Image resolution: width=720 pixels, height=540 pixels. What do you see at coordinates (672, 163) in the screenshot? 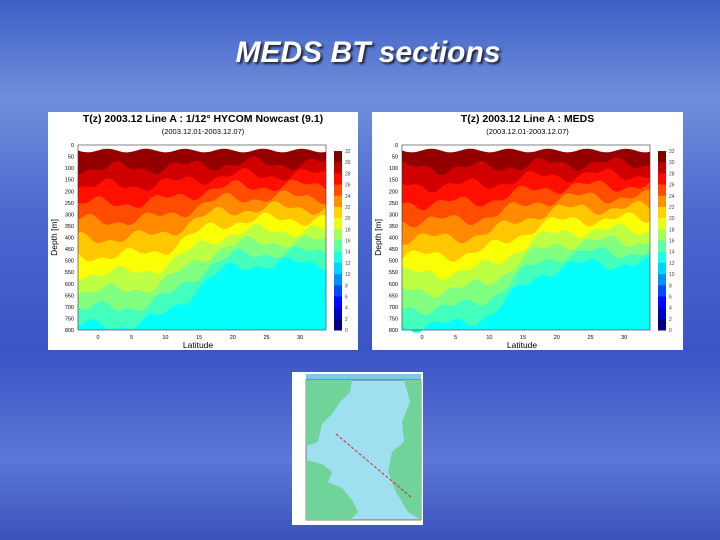
I see `colorbar-label: 30` at bounding box center [672, 163].